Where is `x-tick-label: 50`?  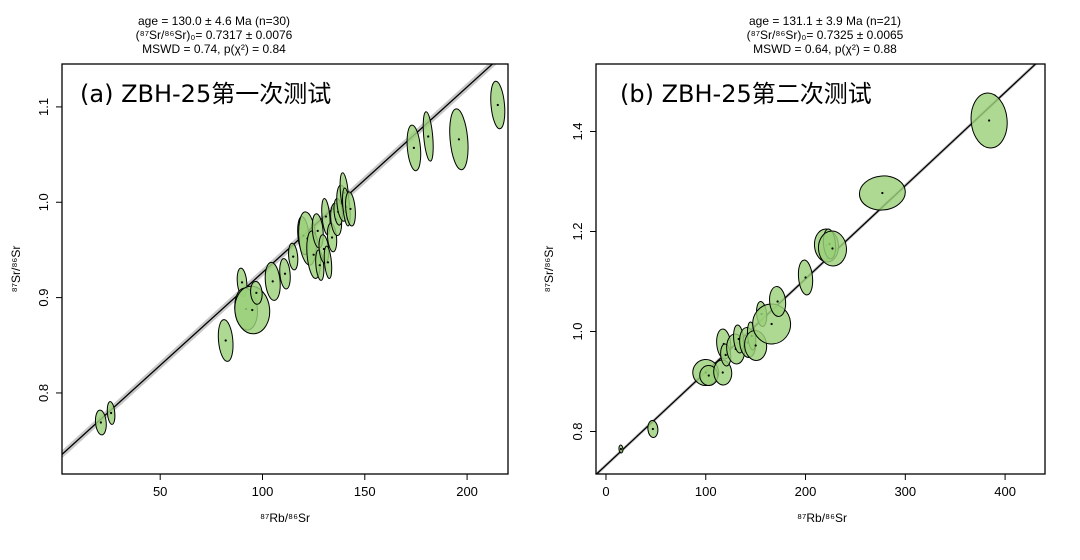
x-tick-label: 50 is located at coordinates (160, 491).